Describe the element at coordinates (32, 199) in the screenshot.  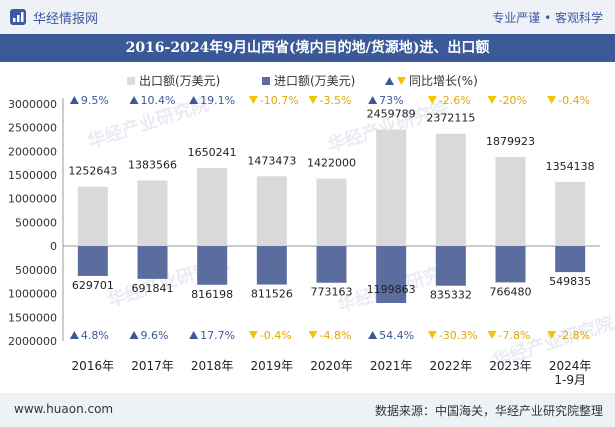
I see `y-tick-label: 1000000` at that location.